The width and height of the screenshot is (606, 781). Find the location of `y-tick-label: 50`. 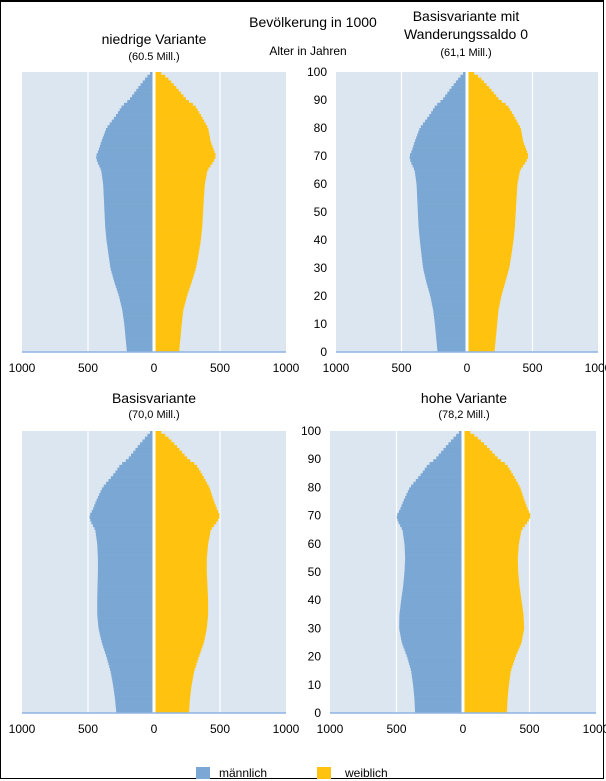

y-tick-label: 50 is located at coordinates (321, 212).